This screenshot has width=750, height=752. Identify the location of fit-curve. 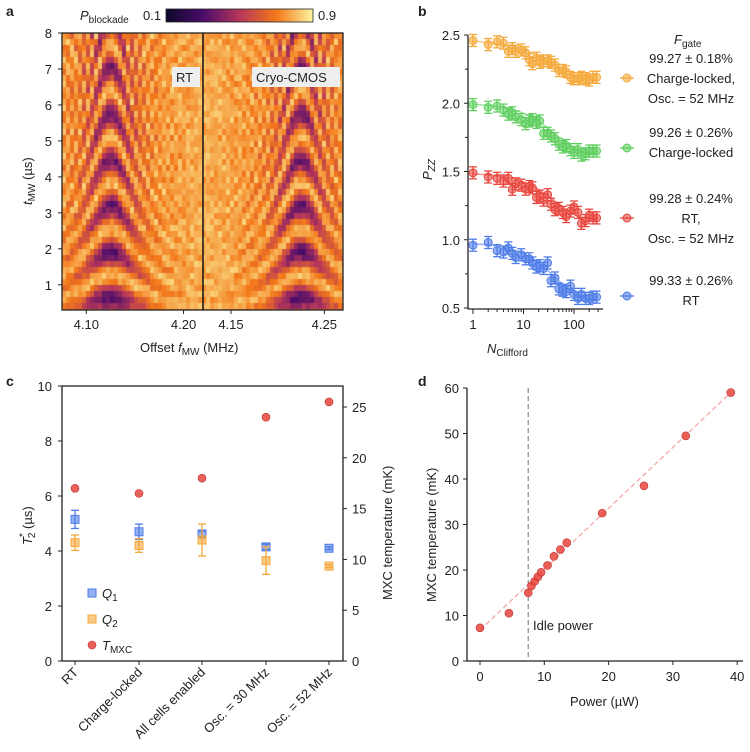
(534, 271).